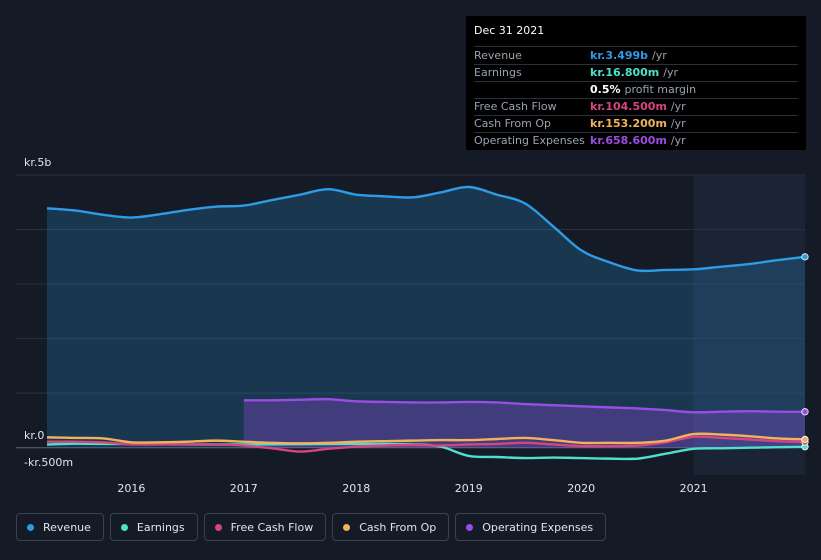  Describe the element at coordinates (524, 405) in the screenshot. I see `operating-expenses-line` at that location.